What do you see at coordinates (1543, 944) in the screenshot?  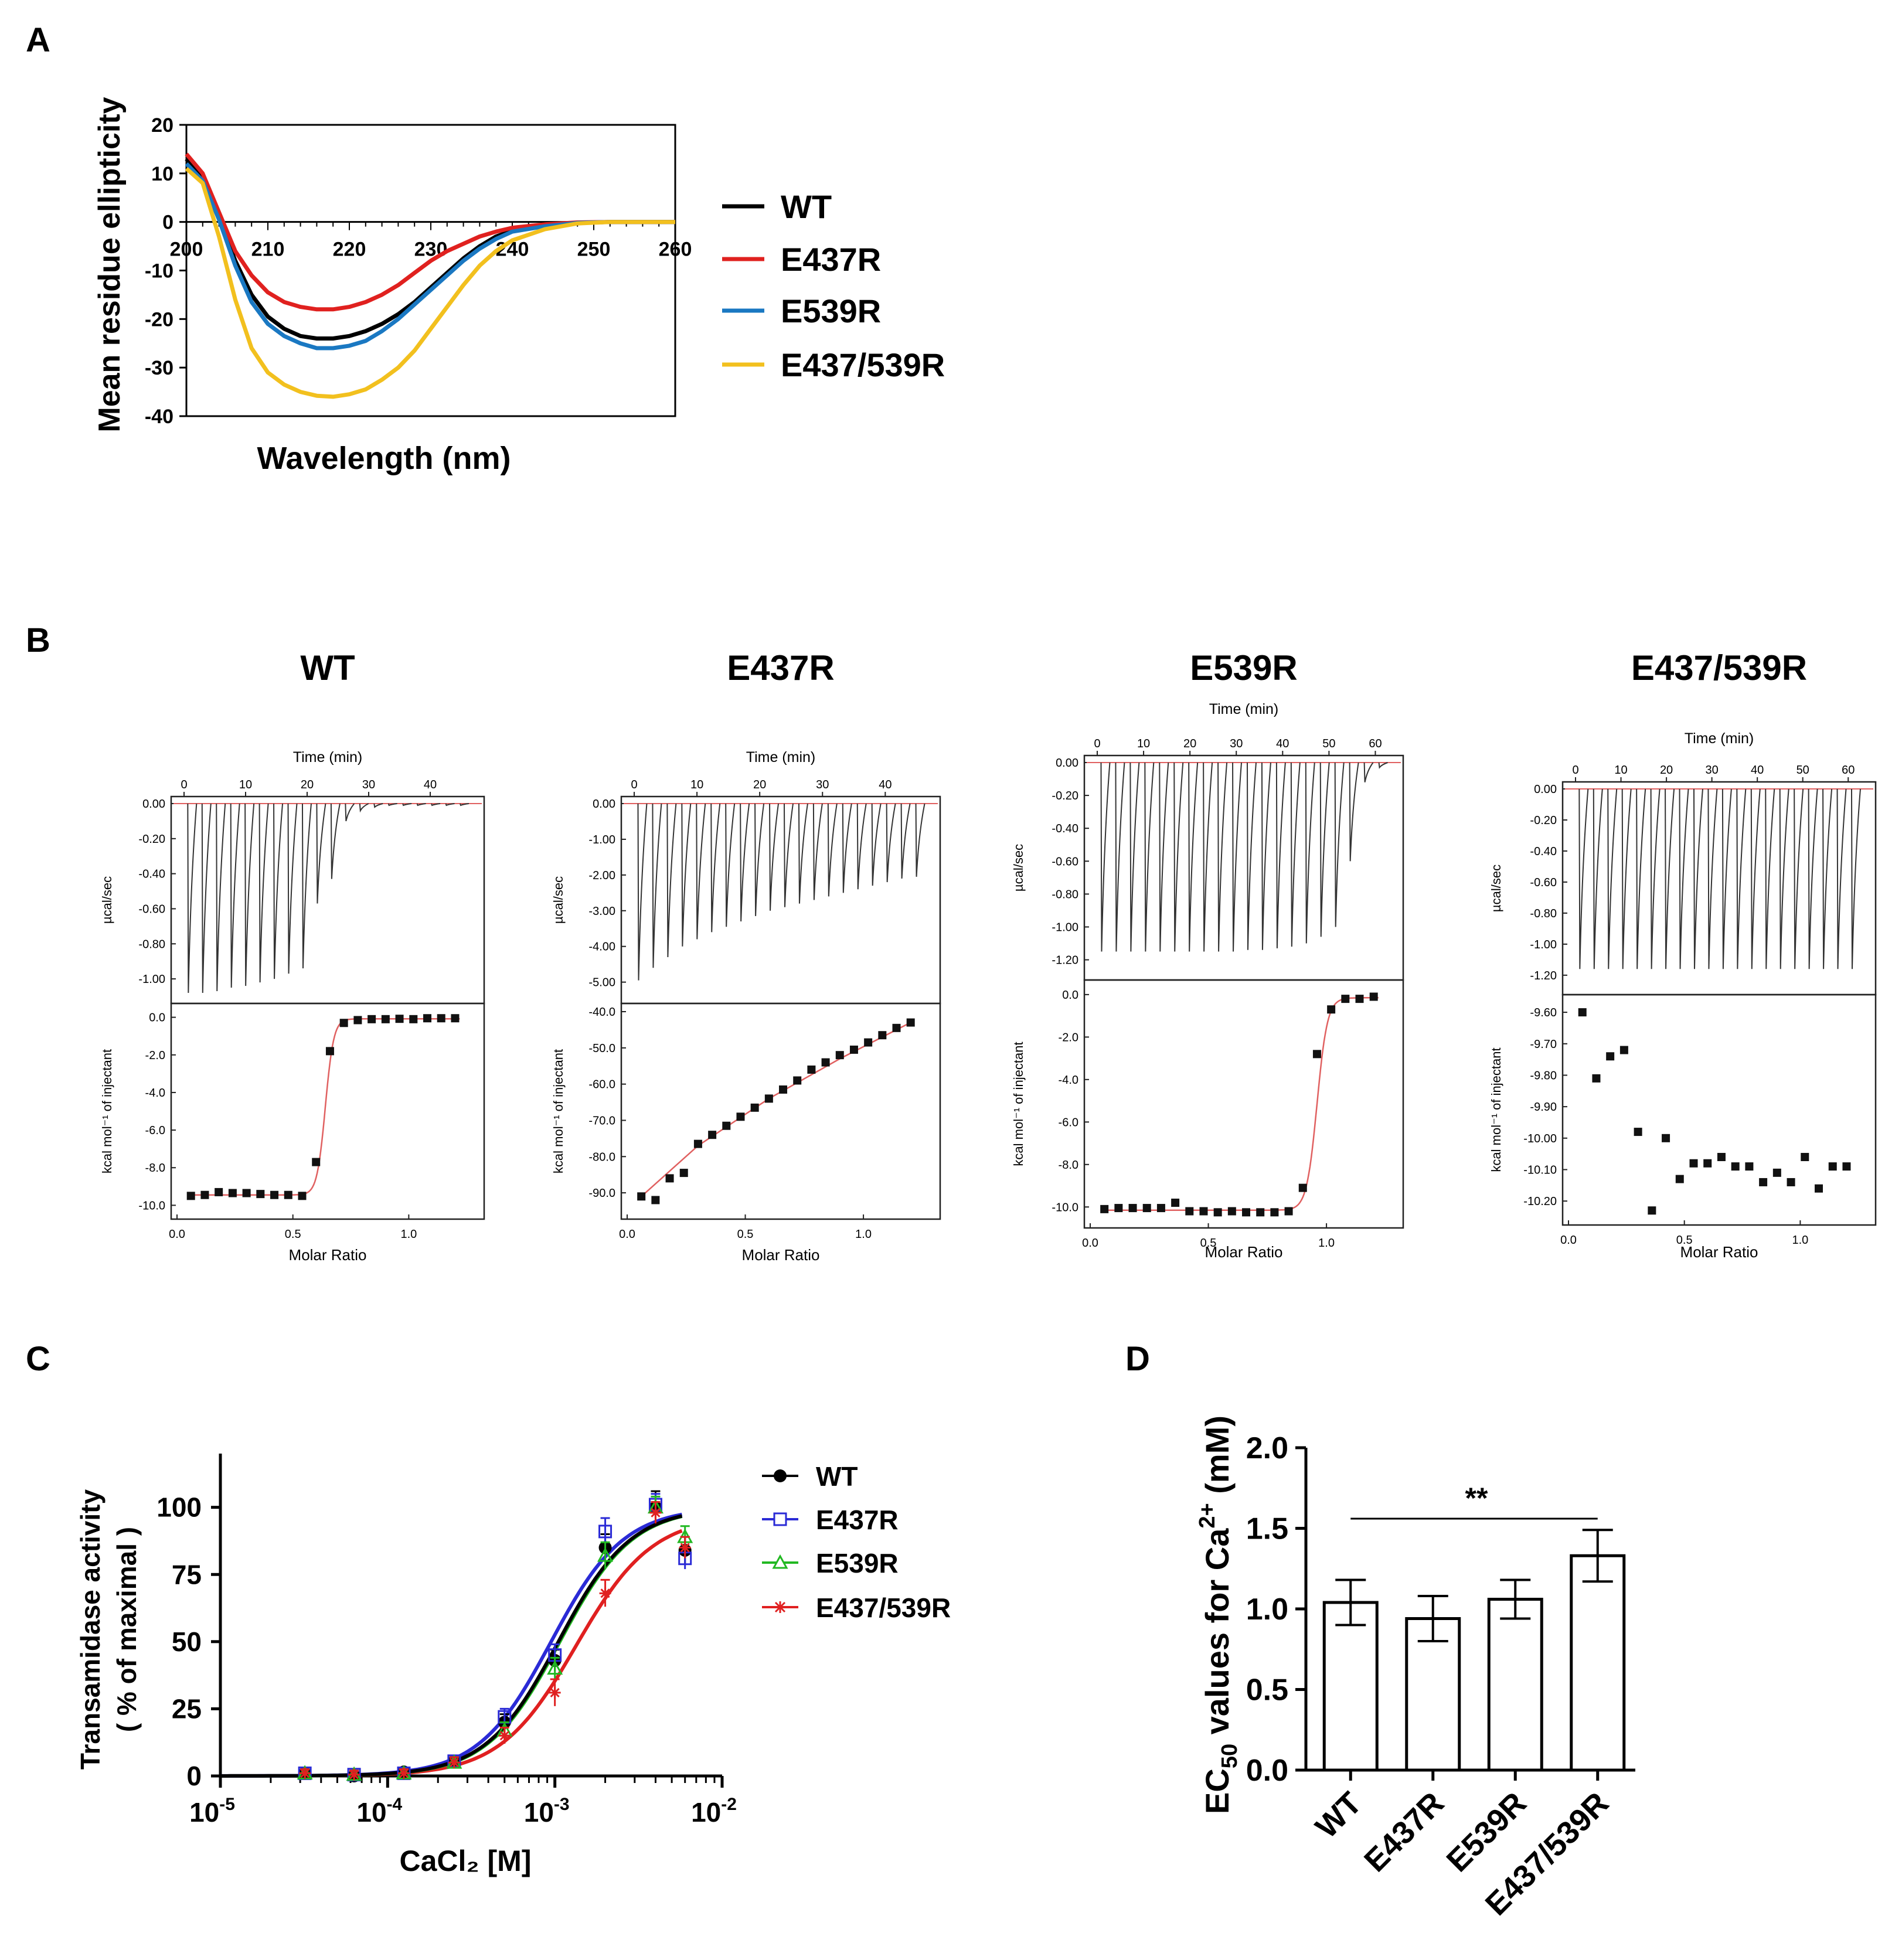 I see `power-tick-label: -1.00` at bounding box center [1543, 944].